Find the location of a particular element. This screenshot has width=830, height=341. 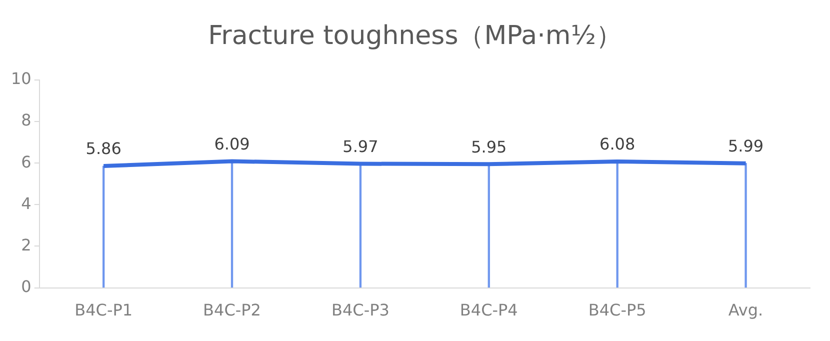

data-label: 6.09 is located at coordinates (232, 144).